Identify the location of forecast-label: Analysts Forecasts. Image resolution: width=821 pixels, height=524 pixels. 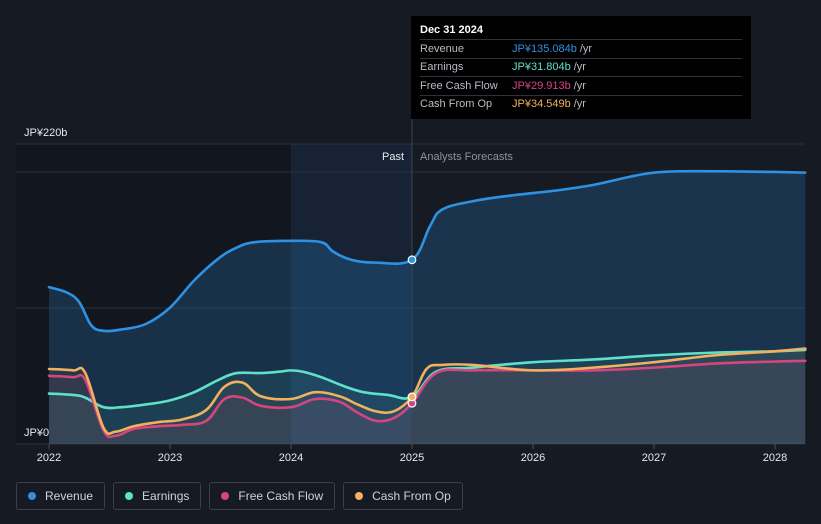
(466, 157).